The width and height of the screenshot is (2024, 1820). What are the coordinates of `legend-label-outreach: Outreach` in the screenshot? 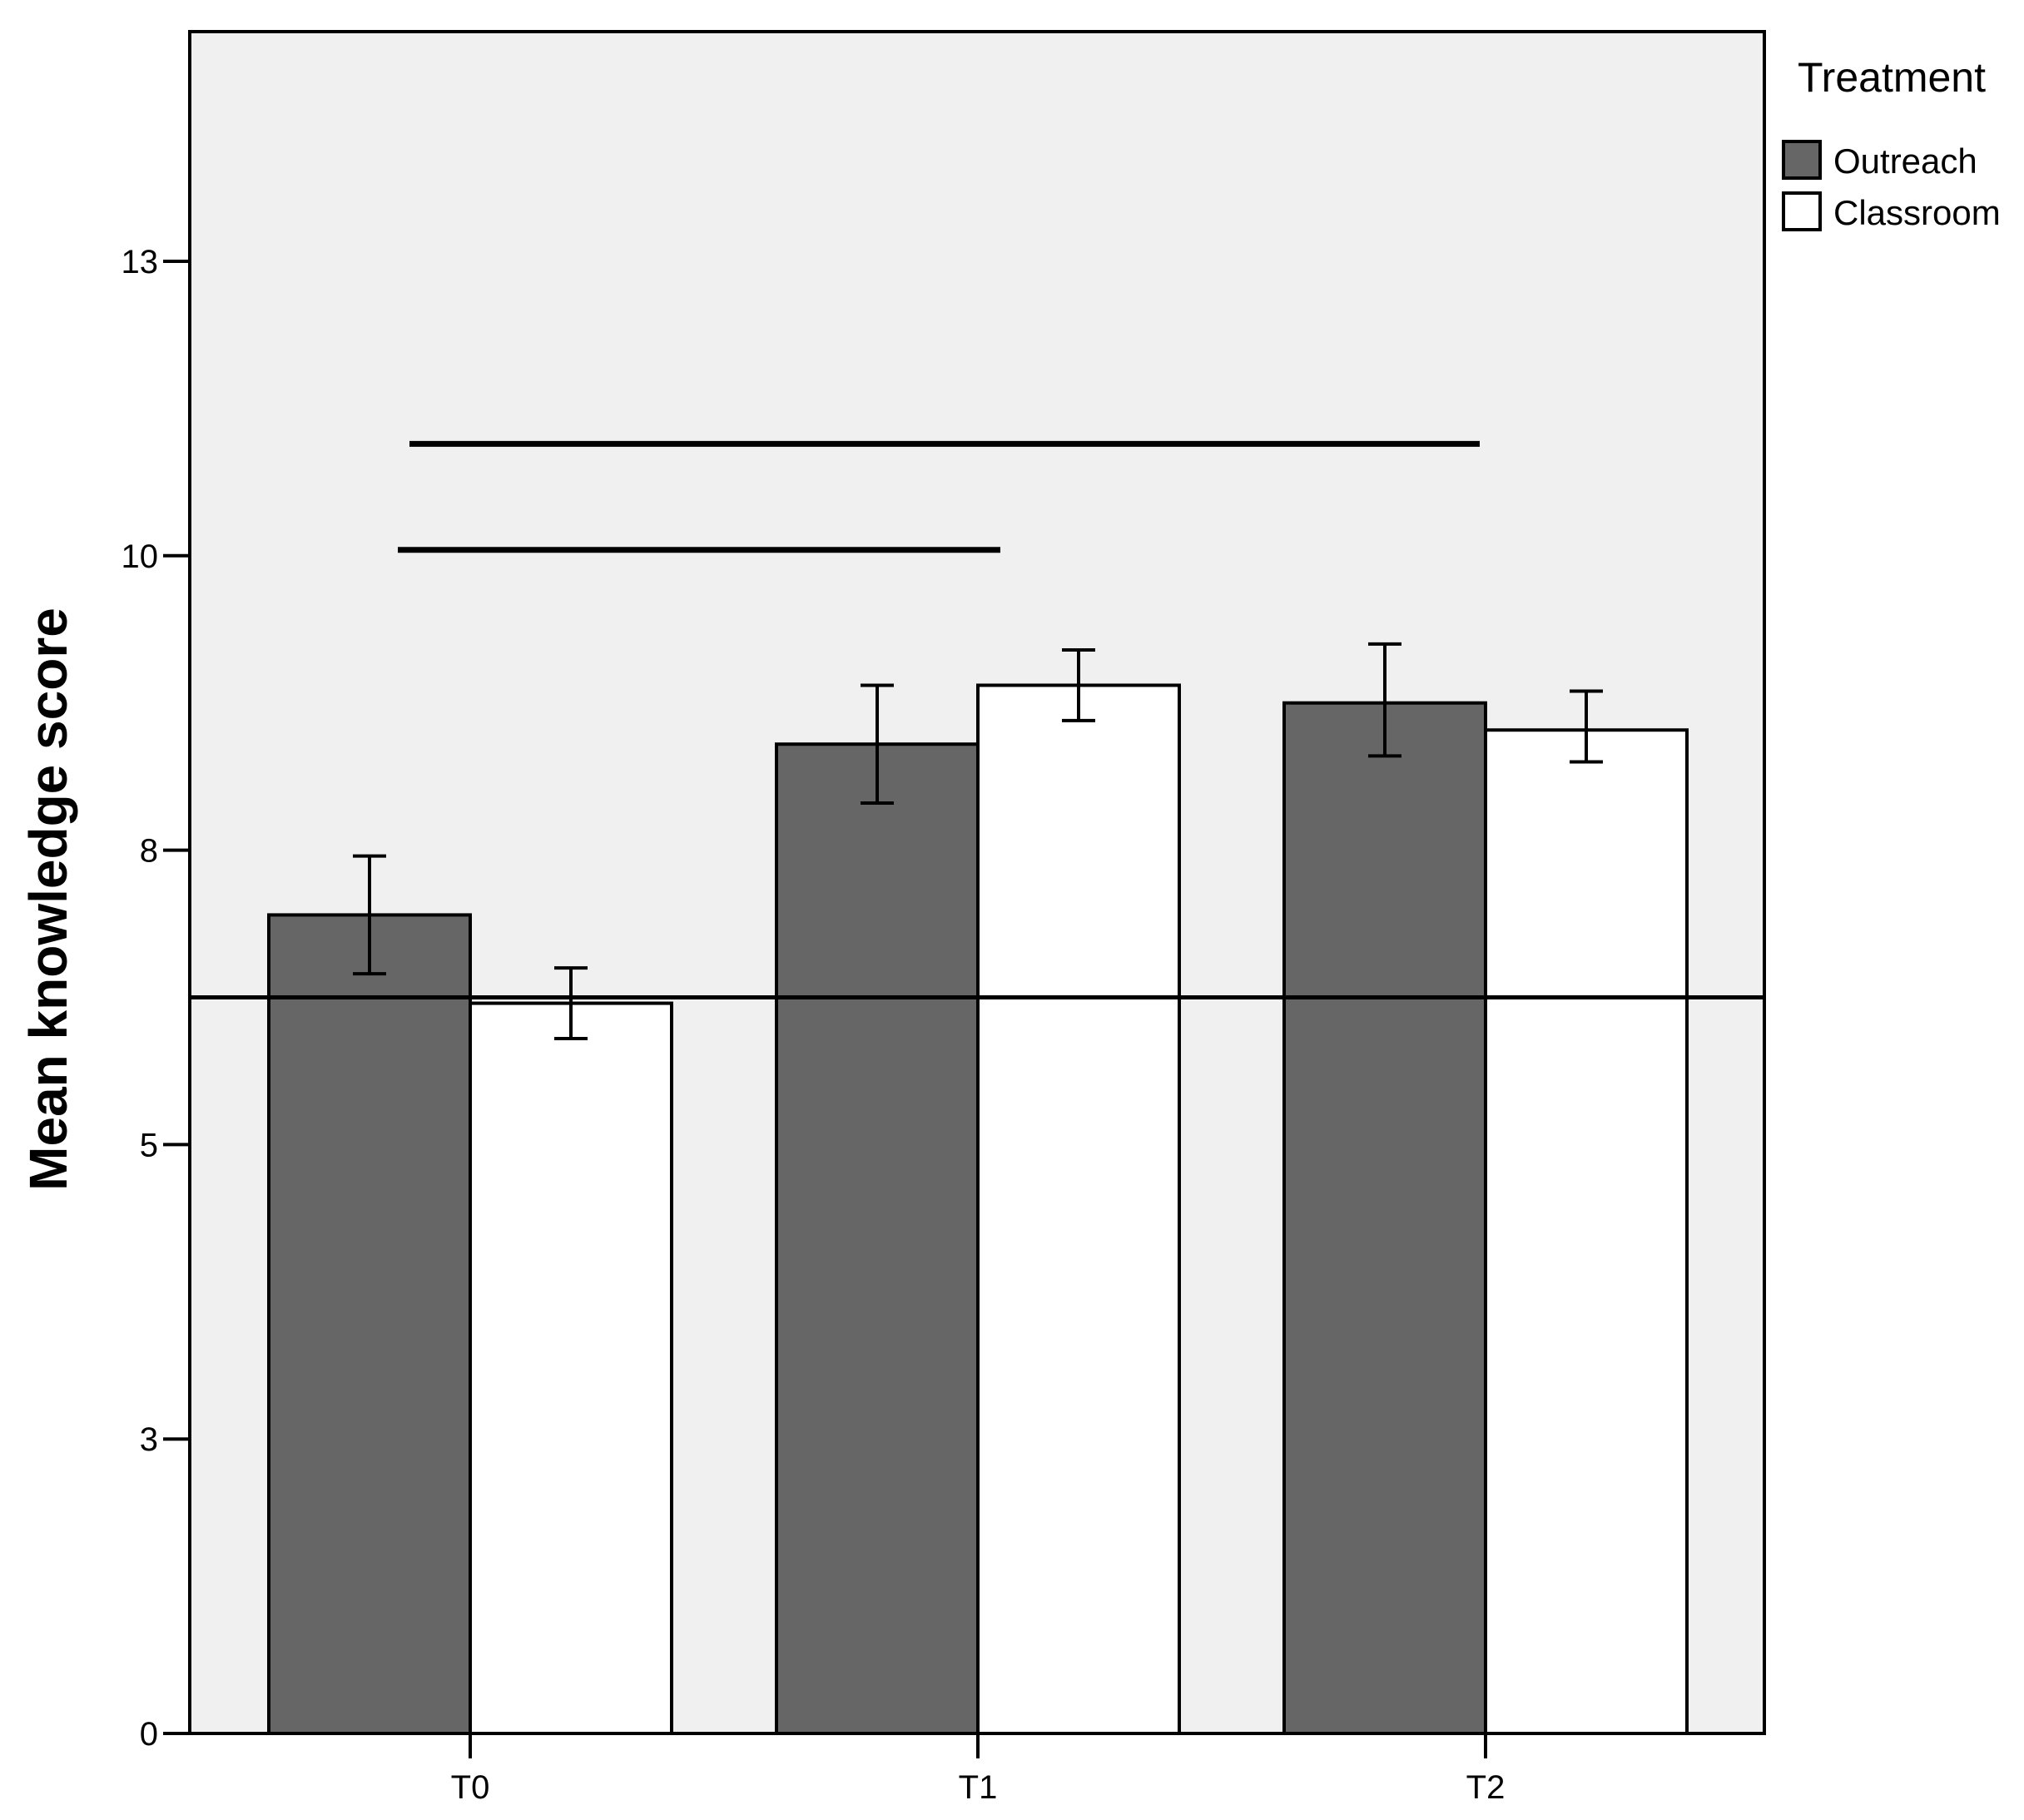 It's located at (1905, 161).